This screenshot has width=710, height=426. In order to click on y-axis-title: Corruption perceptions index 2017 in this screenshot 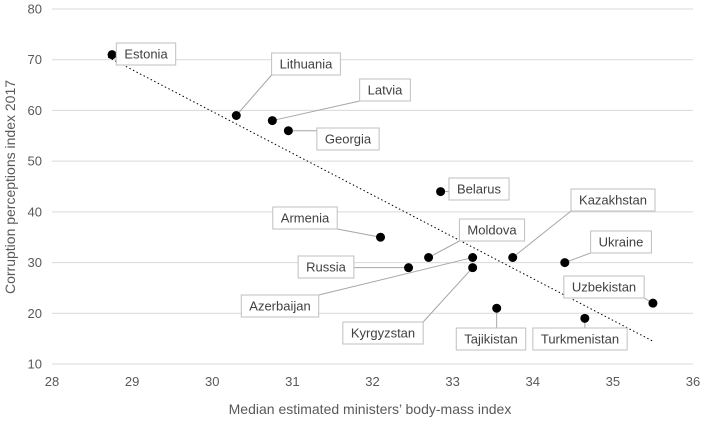, I will do `click(10, 187)`.